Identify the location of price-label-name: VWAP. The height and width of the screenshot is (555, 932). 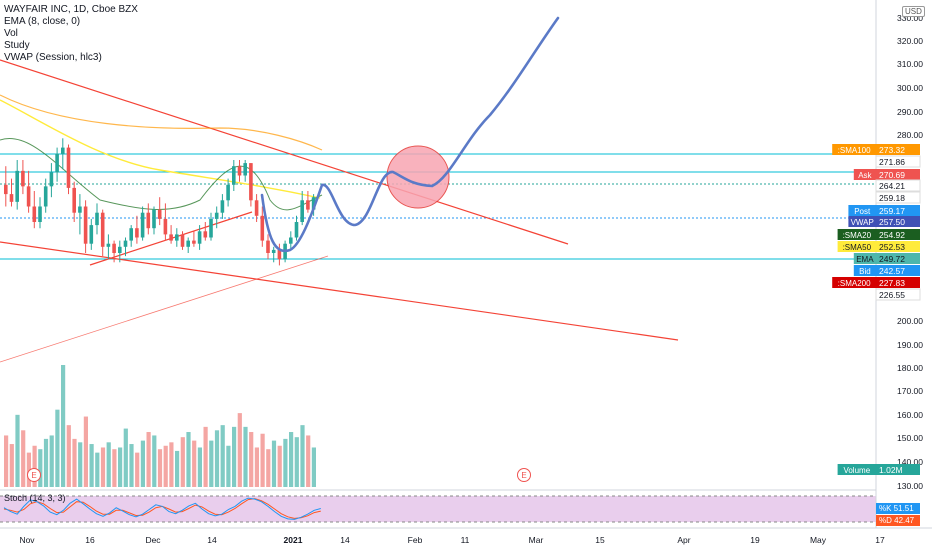
(862, 222).